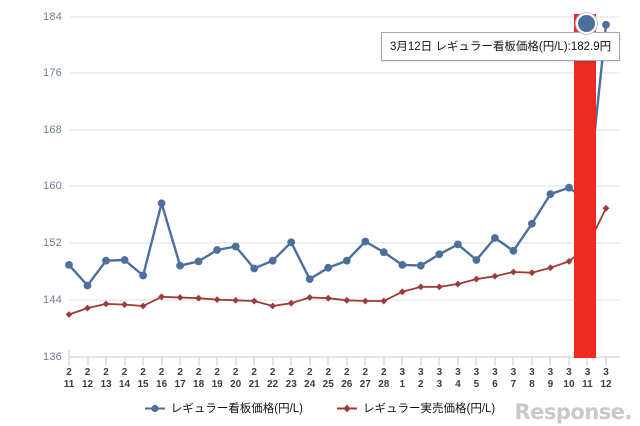  What do you see at coordinates (421, 384) in the screenshot?
I see `x-tick-day: 2` at bounding box center [421, 384].